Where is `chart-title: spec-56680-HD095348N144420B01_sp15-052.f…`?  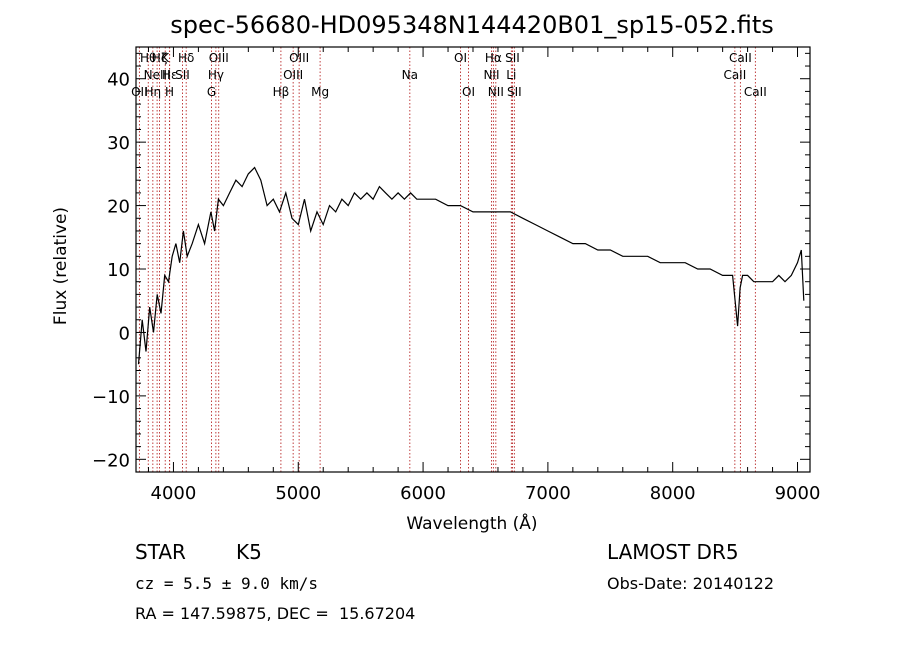
chart-title: spec-56680-HD095348N144420B01_sp15-052.f… is located at coordinates (472, 25).